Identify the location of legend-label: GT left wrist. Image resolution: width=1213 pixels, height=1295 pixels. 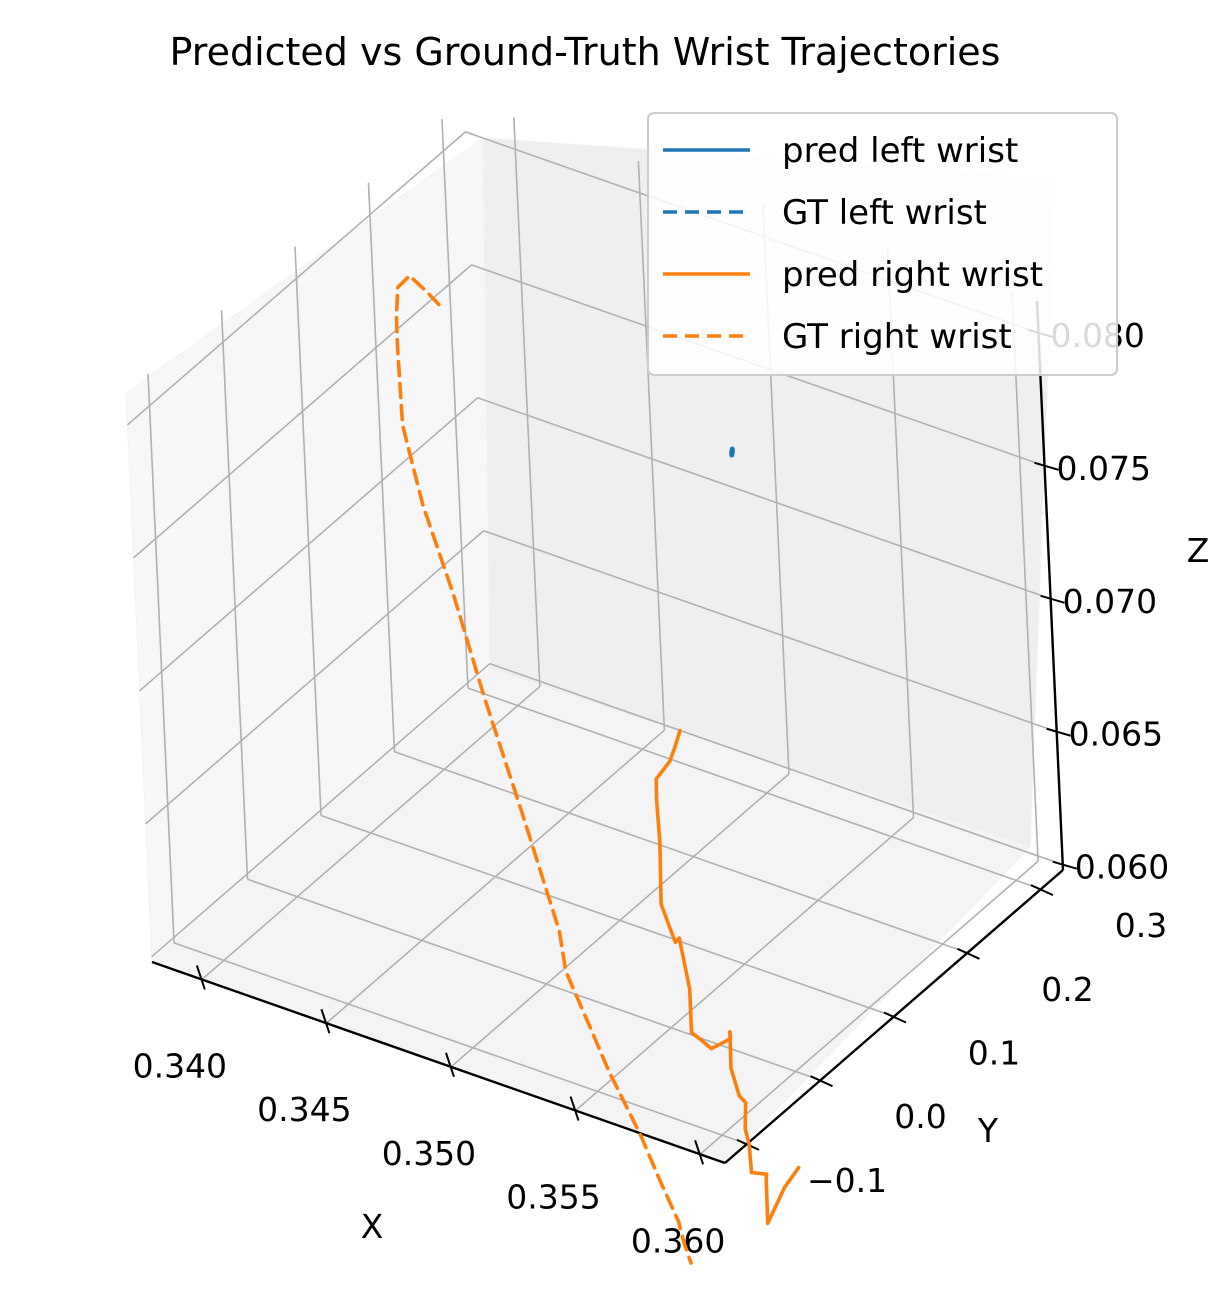
(884, 213).